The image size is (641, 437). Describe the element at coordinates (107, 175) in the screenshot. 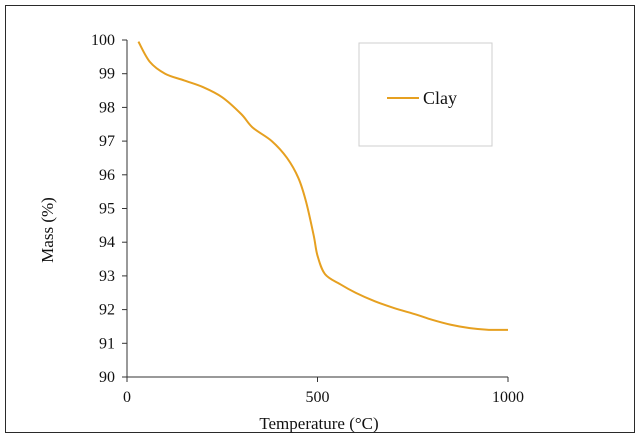

I see `y-tick-label-96: 96` at that location.